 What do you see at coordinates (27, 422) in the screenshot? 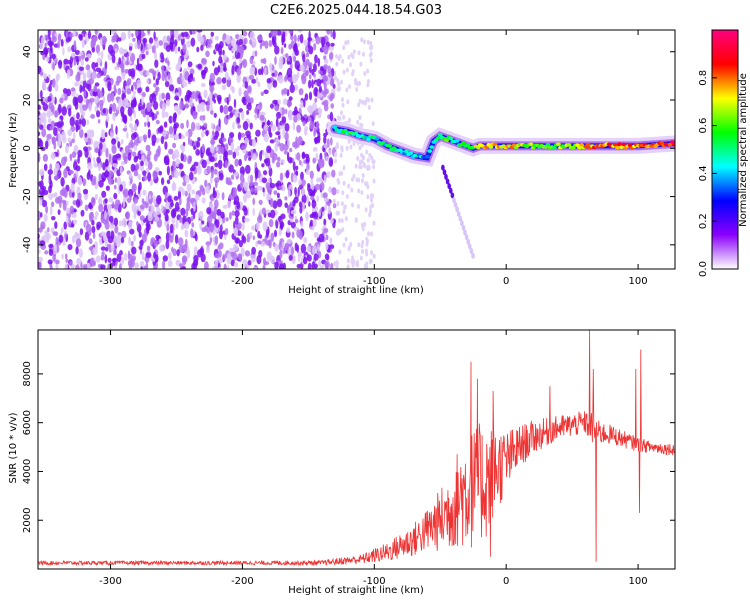
I see `y-tick-label: 6000` at bounding box center [27, 422].